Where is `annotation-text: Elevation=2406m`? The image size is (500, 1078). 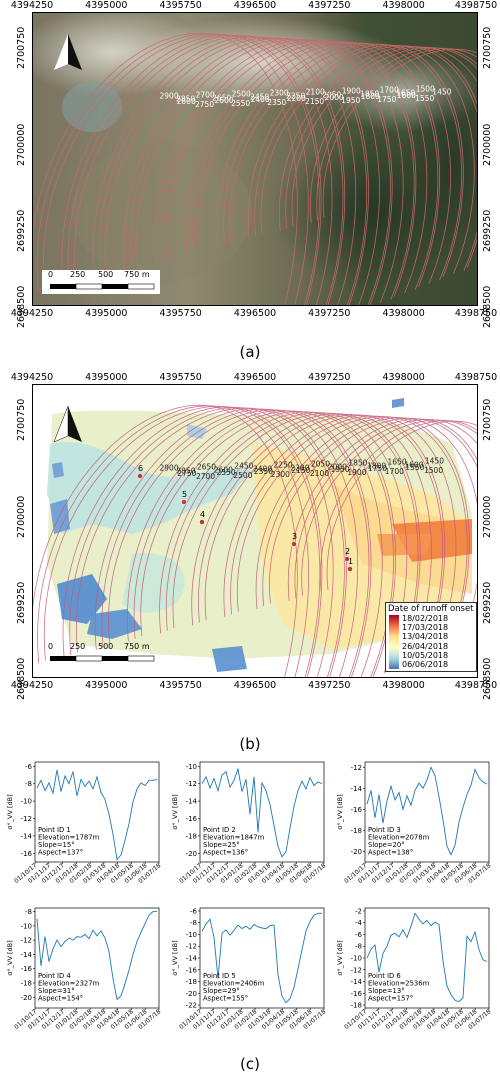 annotation-text: Elevation=2406m is located at coordinates (234, 984).